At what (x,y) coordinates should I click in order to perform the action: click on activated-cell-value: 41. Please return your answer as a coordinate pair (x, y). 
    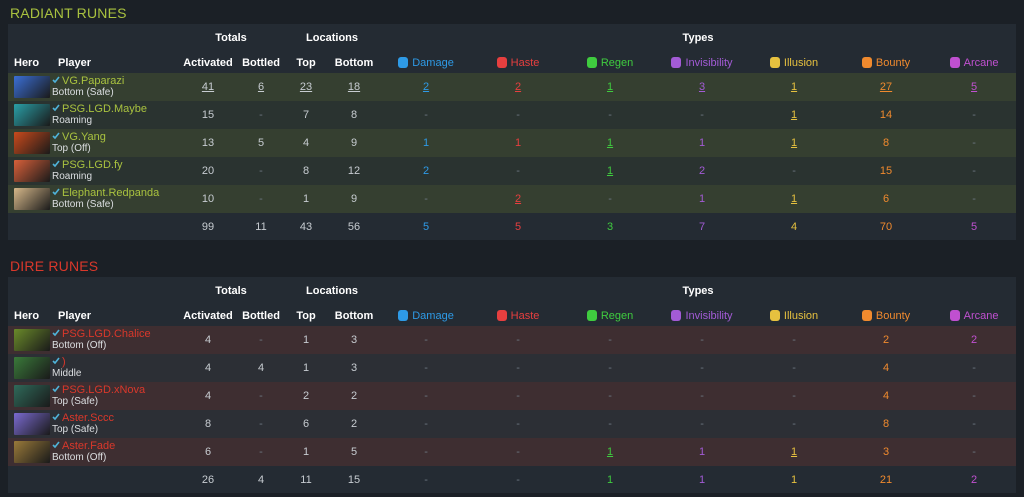
    Looking at the image, I should click on (208, 87).